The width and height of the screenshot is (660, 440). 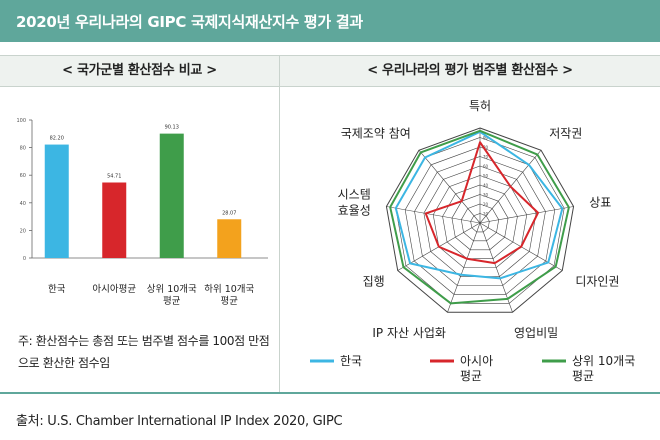 I want to click on right-panel-title: < 우리나라의 평가 범주별 환산점수 >, so click(x=470, y=70).